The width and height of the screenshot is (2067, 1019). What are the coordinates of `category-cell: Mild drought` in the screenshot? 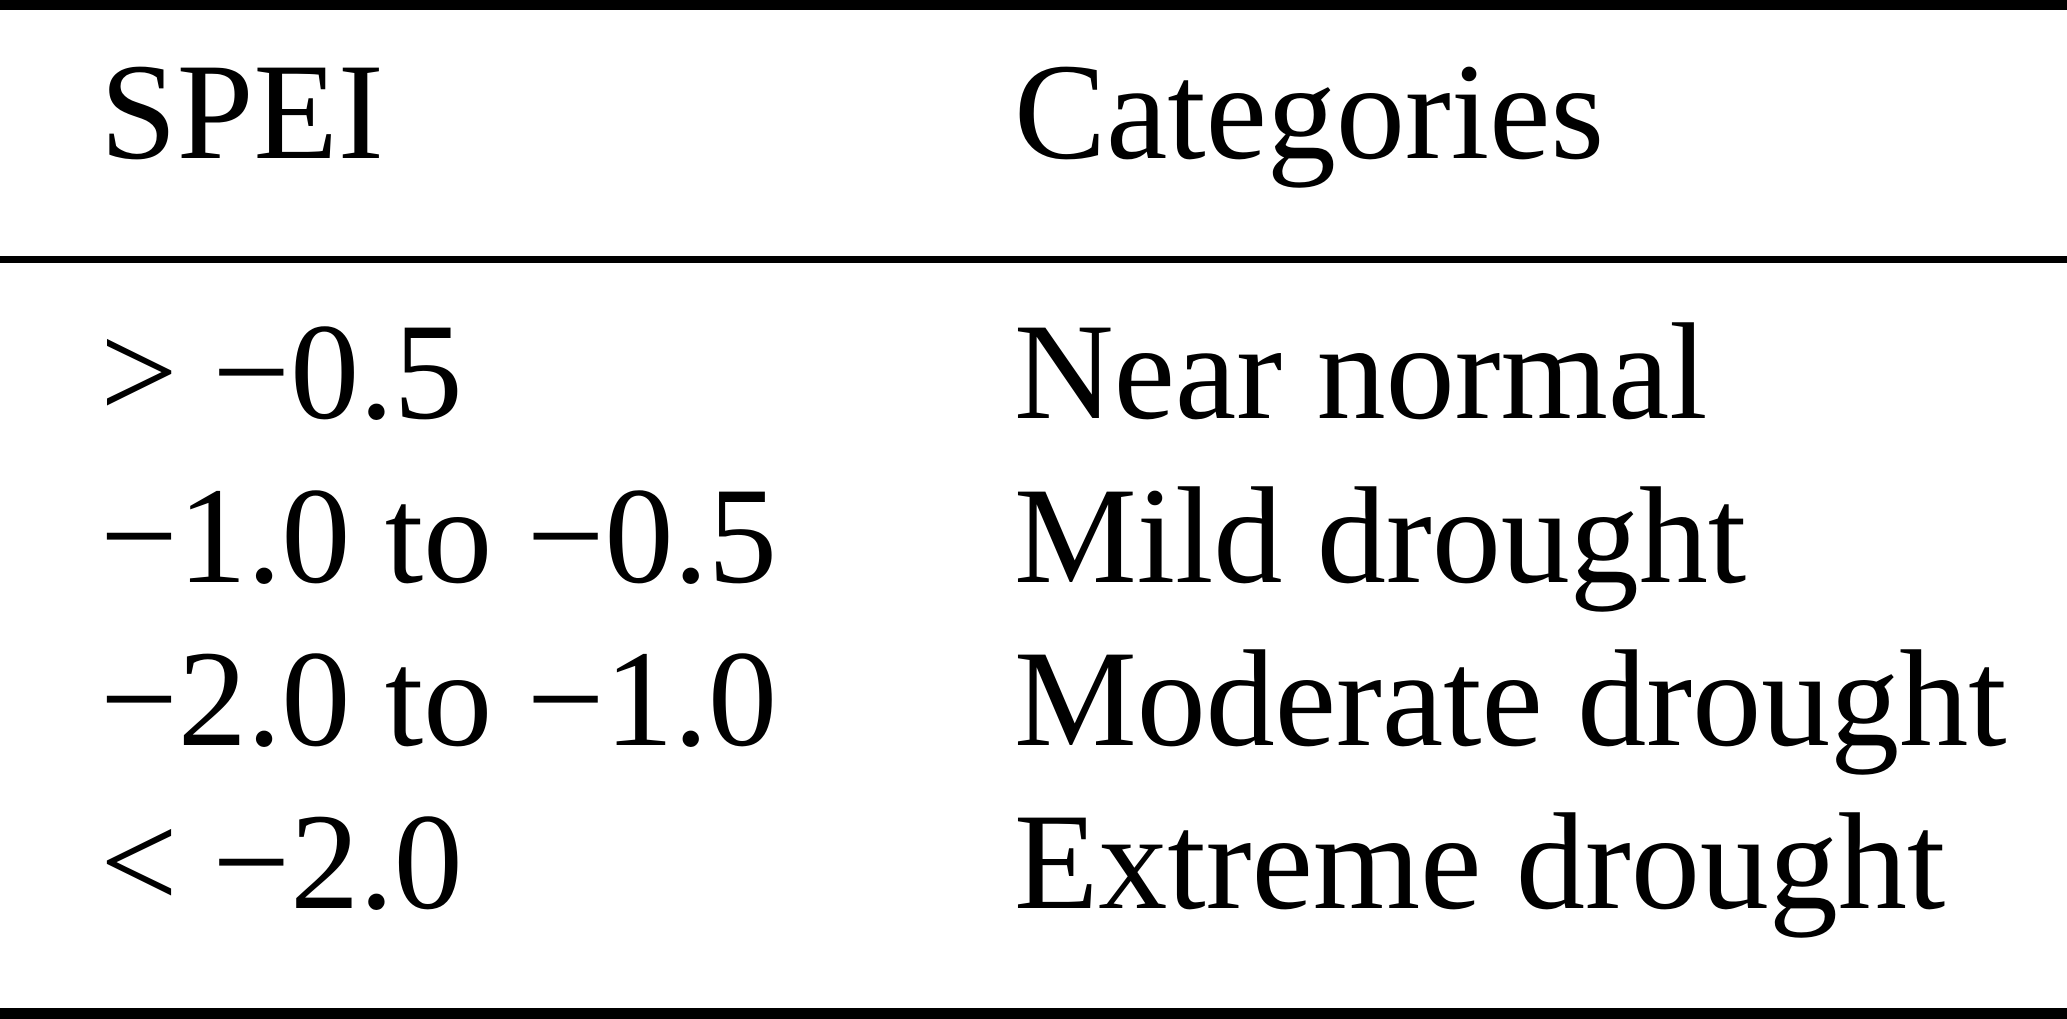 It's located at (1380, 535).